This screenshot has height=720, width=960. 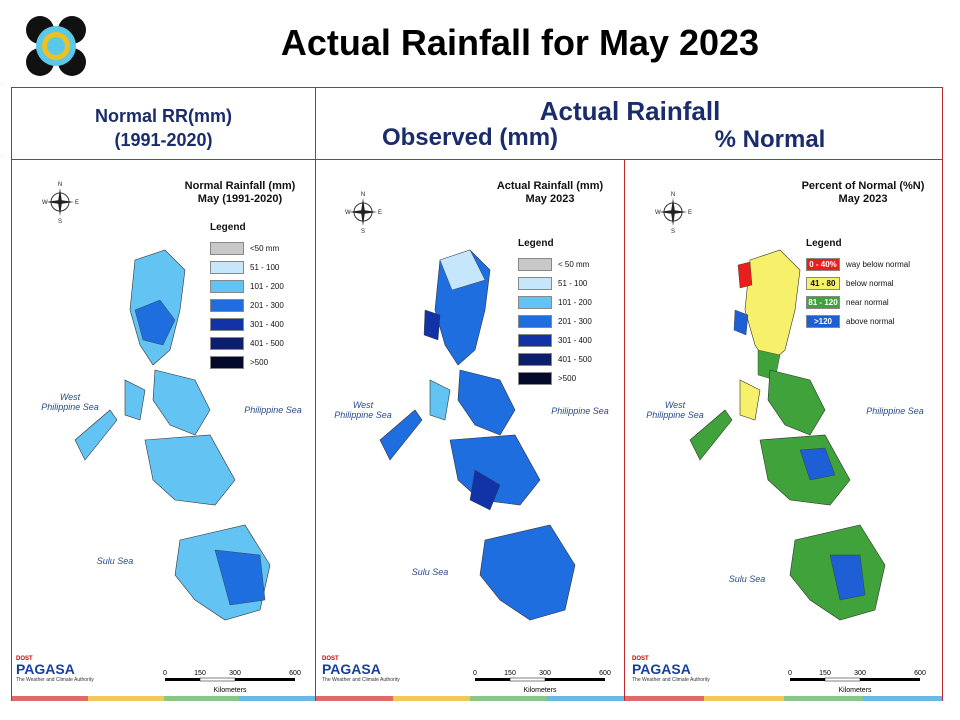 What do you see at coordinates (823, 302) in the screenshot?
I see `legend-swatch: 81 - 120` at bounding box center [823, 302].